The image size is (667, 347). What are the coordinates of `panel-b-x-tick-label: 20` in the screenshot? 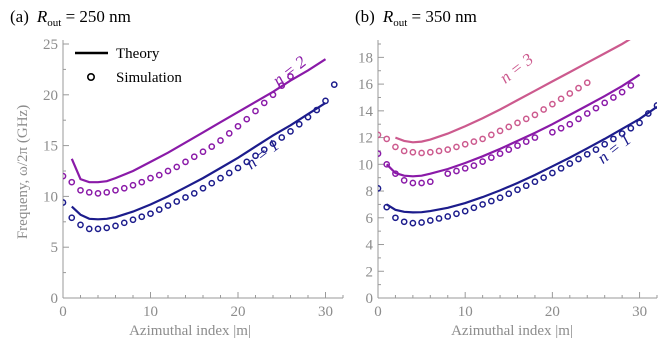 It's located at (552, 312).